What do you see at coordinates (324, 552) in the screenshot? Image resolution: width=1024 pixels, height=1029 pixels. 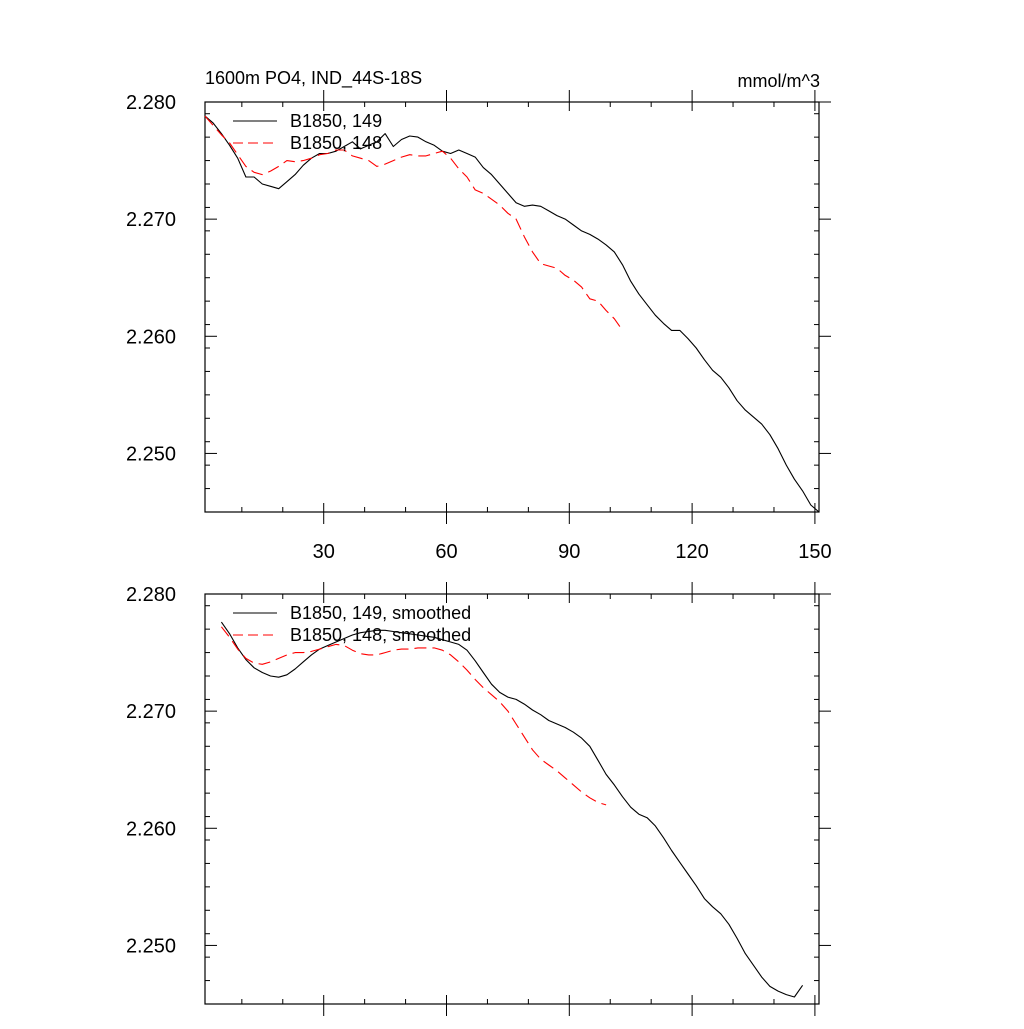 I see `x-tick-label: 30` at bounding box center [324, 552].